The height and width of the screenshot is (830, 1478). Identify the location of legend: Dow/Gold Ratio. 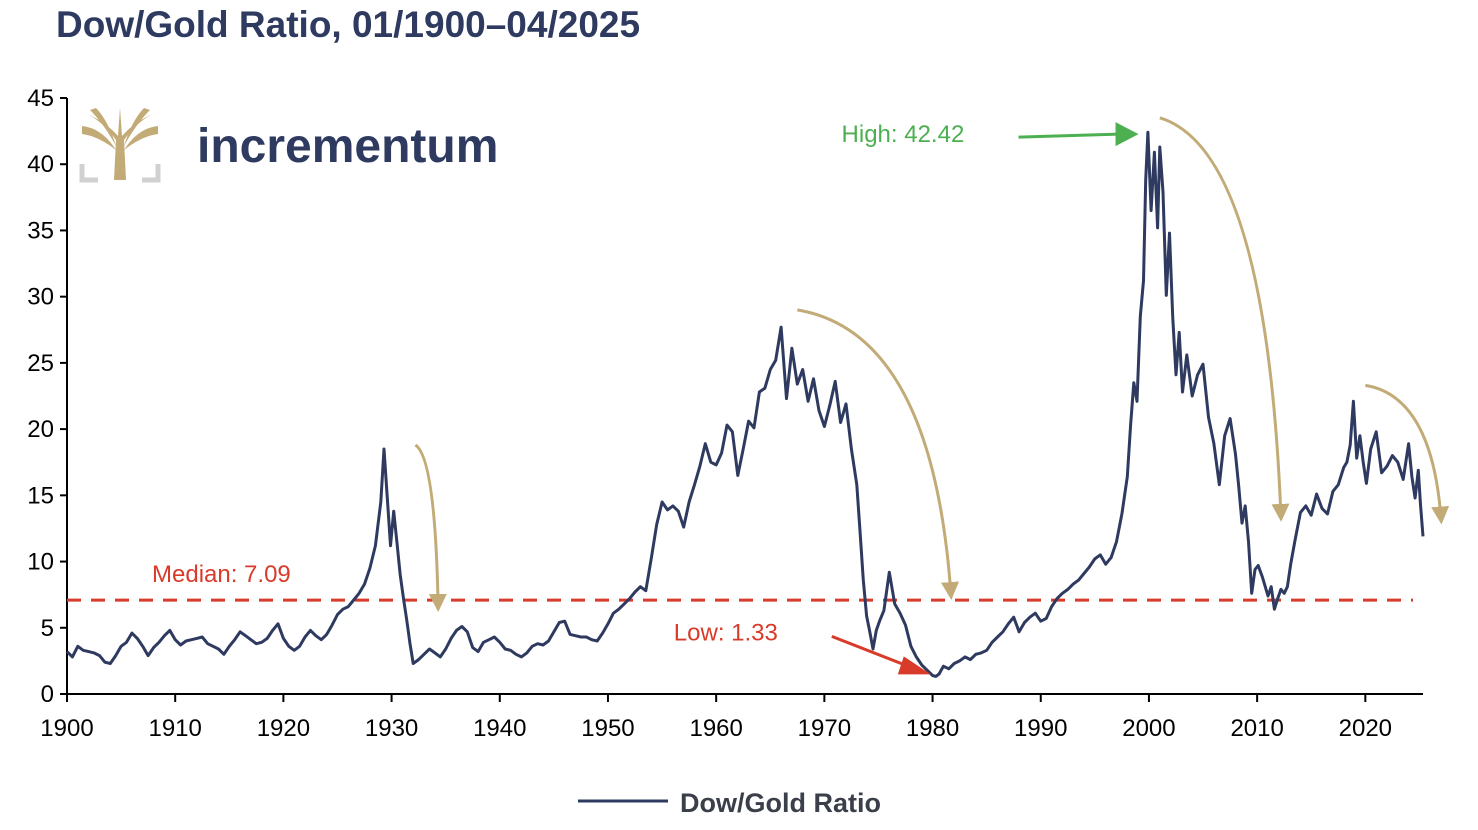
(729, 803).